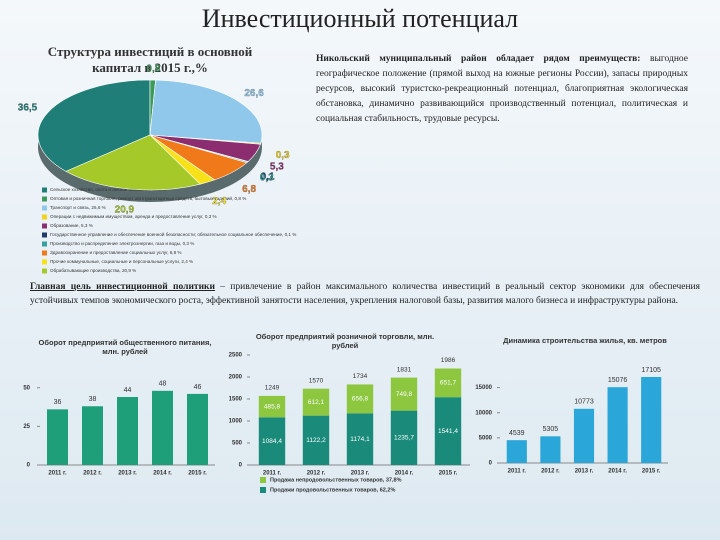 The width and height of the screenshot is (720, 540). I want to click on y-tick-label: 2000, so click(236, 378).